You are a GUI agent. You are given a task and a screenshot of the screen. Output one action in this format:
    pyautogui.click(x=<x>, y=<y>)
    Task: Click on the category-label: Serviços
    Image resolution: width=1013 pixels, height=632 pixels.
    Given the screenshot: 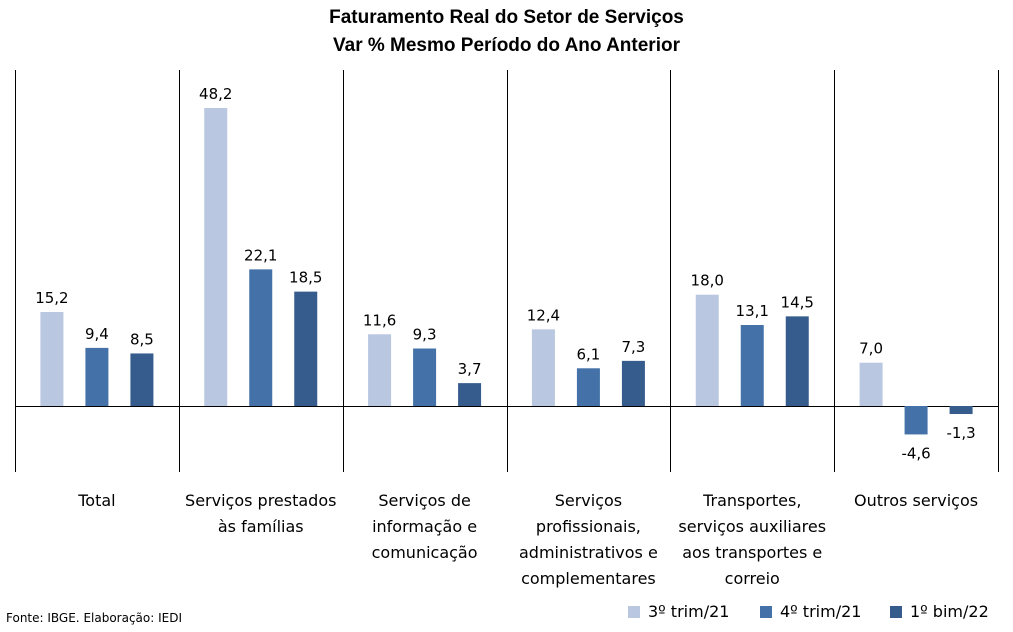 What is the action you would take?
    pyautogui.click(x=588, y=500)
    